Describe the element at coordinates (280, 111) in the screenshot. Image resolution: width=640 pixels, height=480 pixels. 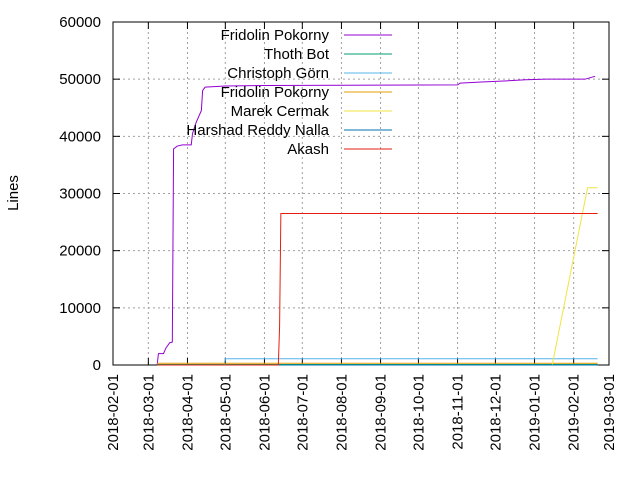
I see `legend-label-4: Marek Cermak` at that location.